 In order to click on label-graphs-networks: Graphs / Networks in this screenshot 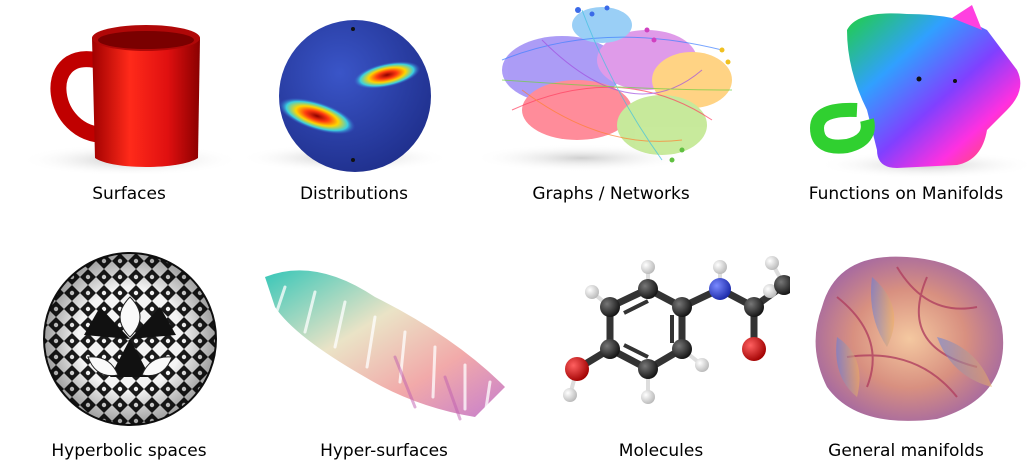, I will do `click(611, 194)`.